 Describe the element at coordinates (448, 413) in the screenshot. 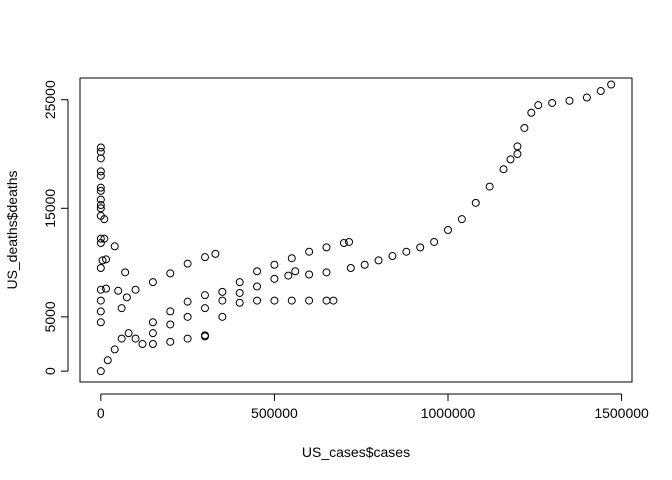

I see `x-tick-label: 1000000` at that location.